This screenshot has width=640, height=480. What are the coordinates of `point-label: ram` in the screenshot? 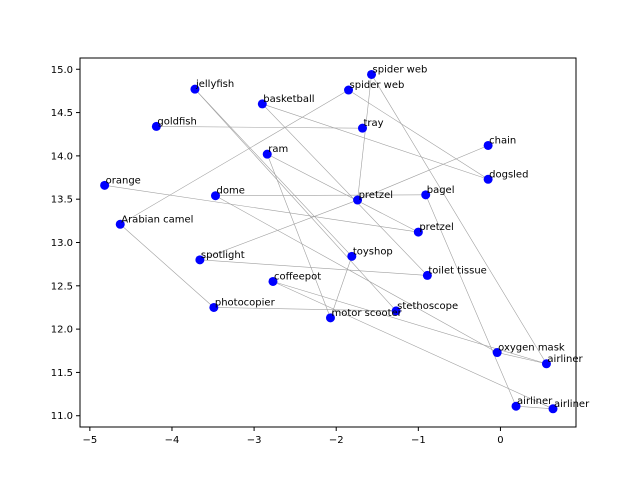 It's located at (278, 149).